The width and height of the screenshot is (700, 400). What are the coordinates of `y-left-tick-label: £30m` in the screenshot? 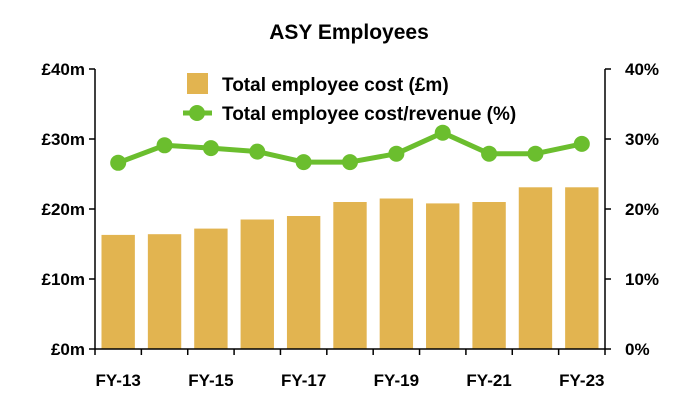 It's located at (63, 139).